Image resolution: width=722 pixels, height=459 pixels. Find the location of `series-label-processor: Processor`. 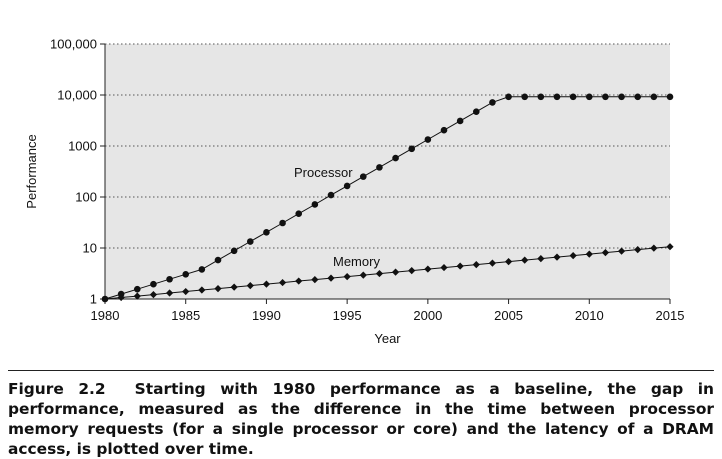

series-label-processor: Processor is located at coordinates (323, 172).